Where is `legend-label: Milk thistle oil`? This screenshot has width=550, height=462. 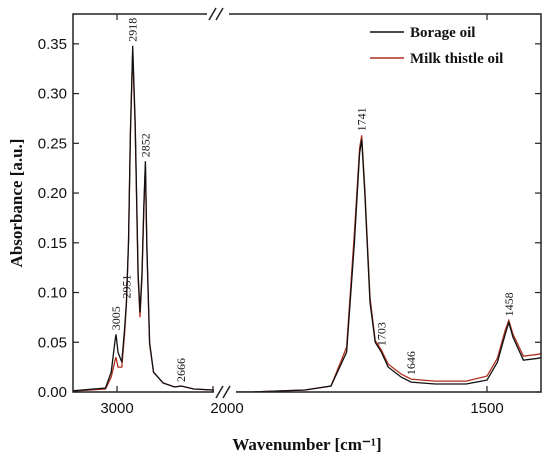
legend-label: Milk thistle oil is located at coordinates (456, 59).